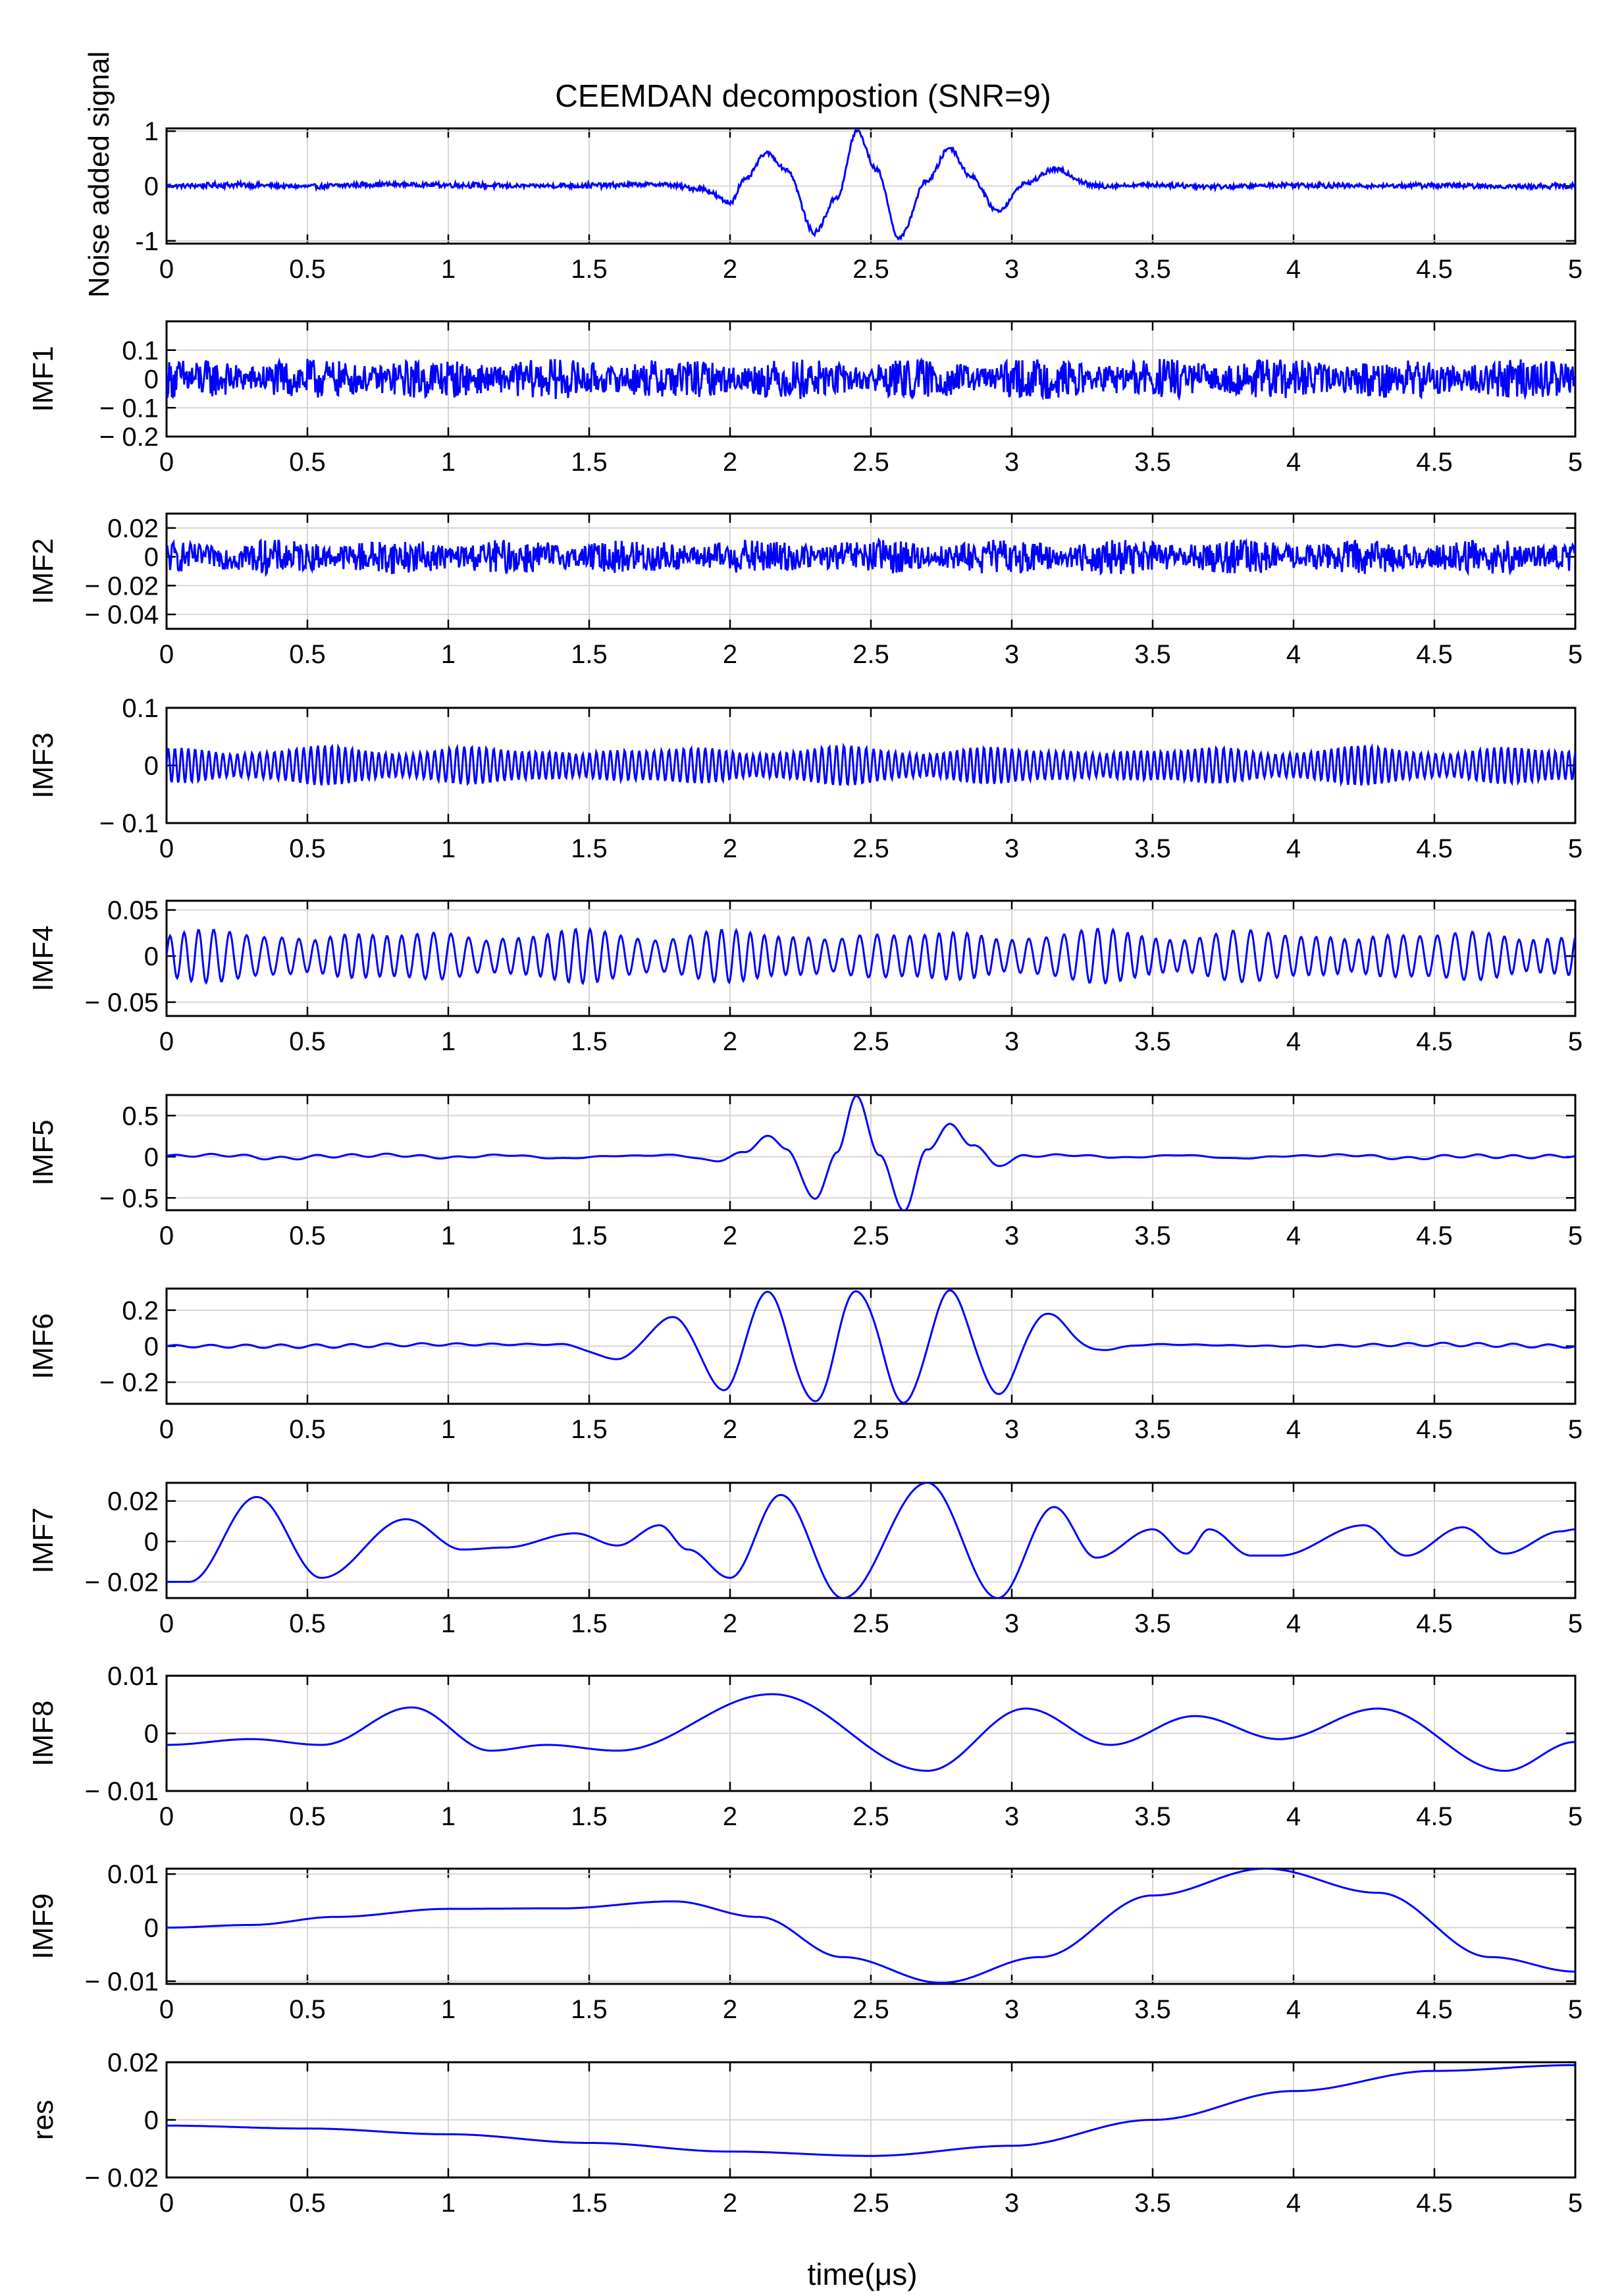  What do you see at coordinates (151, 557) in the screenshot?
I see `imf2-y-tick-label: 0` at bounding box center [151, 557].